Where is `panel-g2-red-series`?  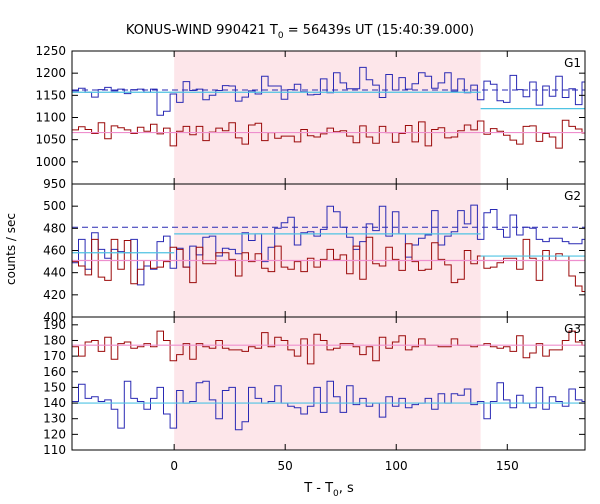 panel-g2-red-series is located at coordinates (328, 264).